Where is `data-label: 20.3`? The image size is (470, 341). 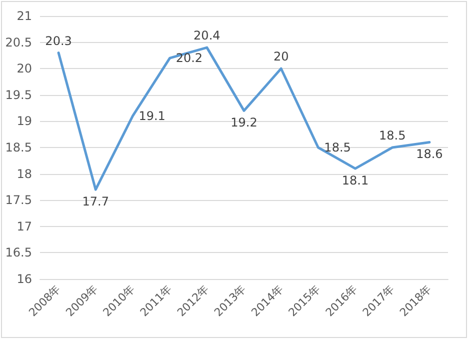 data-label: 20.3 is located at coordinates (58, 41).